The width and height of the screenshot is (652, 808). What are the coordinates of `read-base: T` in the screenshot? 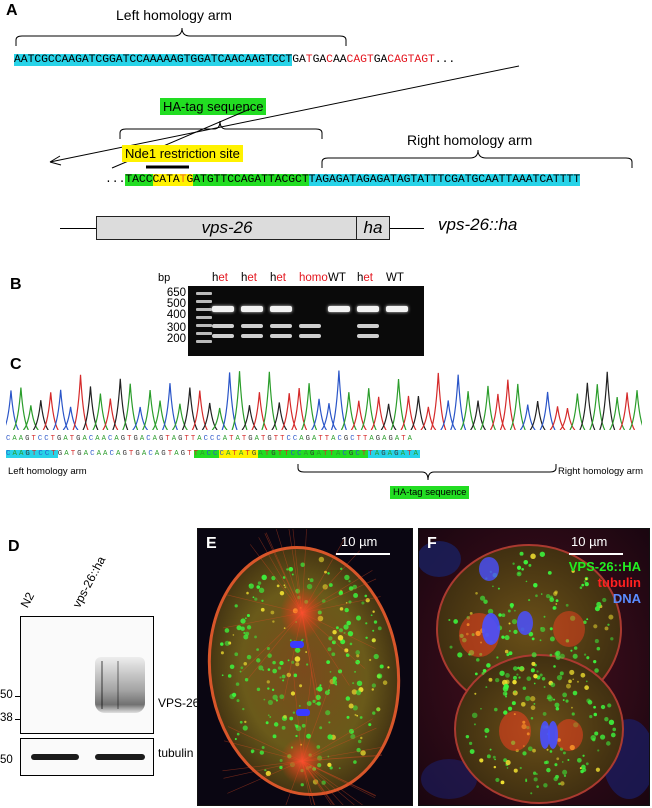 It's located at (366, 439).